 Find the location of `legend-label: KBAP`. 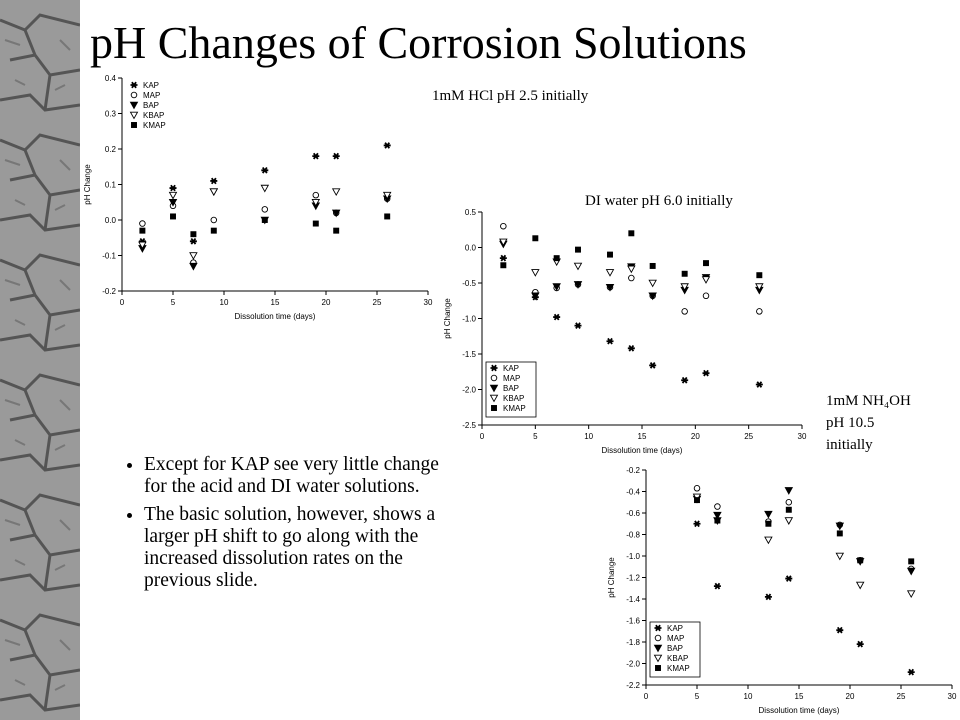

legend-label: KBAP is located at coordinates (677, 658).